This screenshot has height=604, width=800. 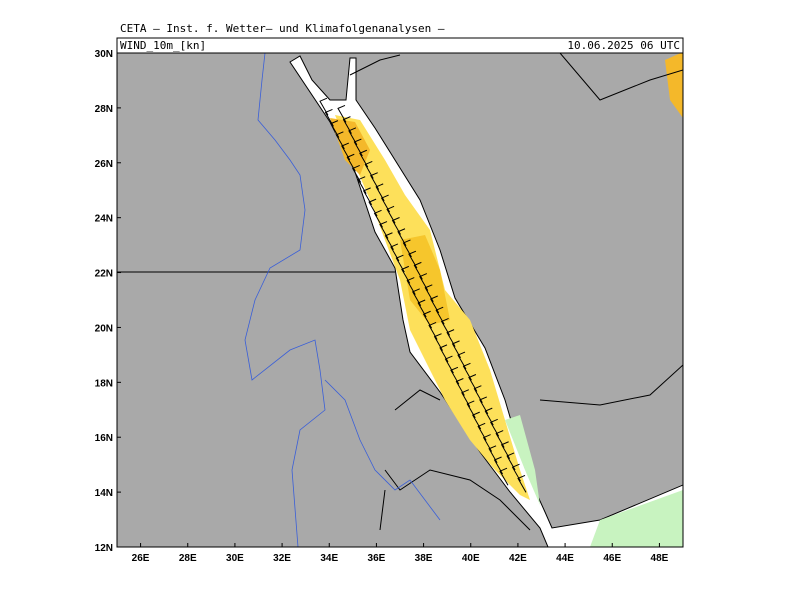 I want to click on lon-label: 38E, so click(x=424, y=558).